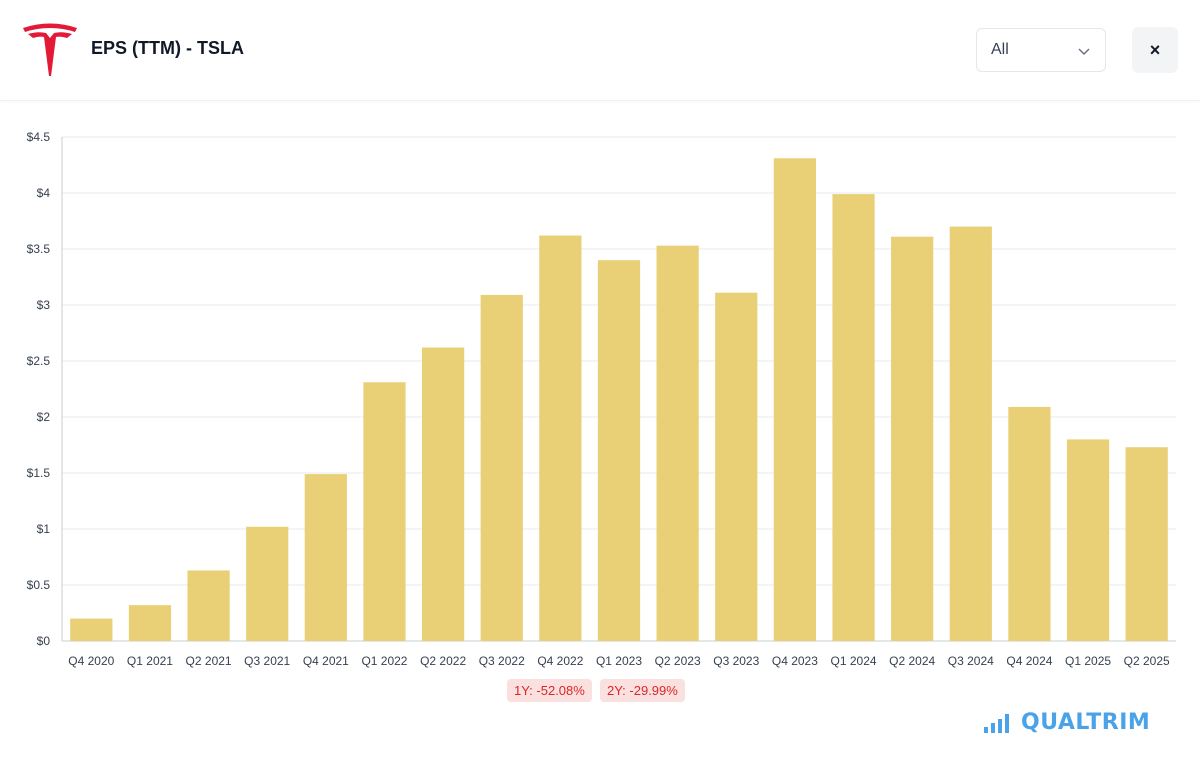 The width and height of the screenshot is (1200, 758). Describe the element at coordinates (267, 583) in the screenshot. I see `bar-q3-2021` at that location.